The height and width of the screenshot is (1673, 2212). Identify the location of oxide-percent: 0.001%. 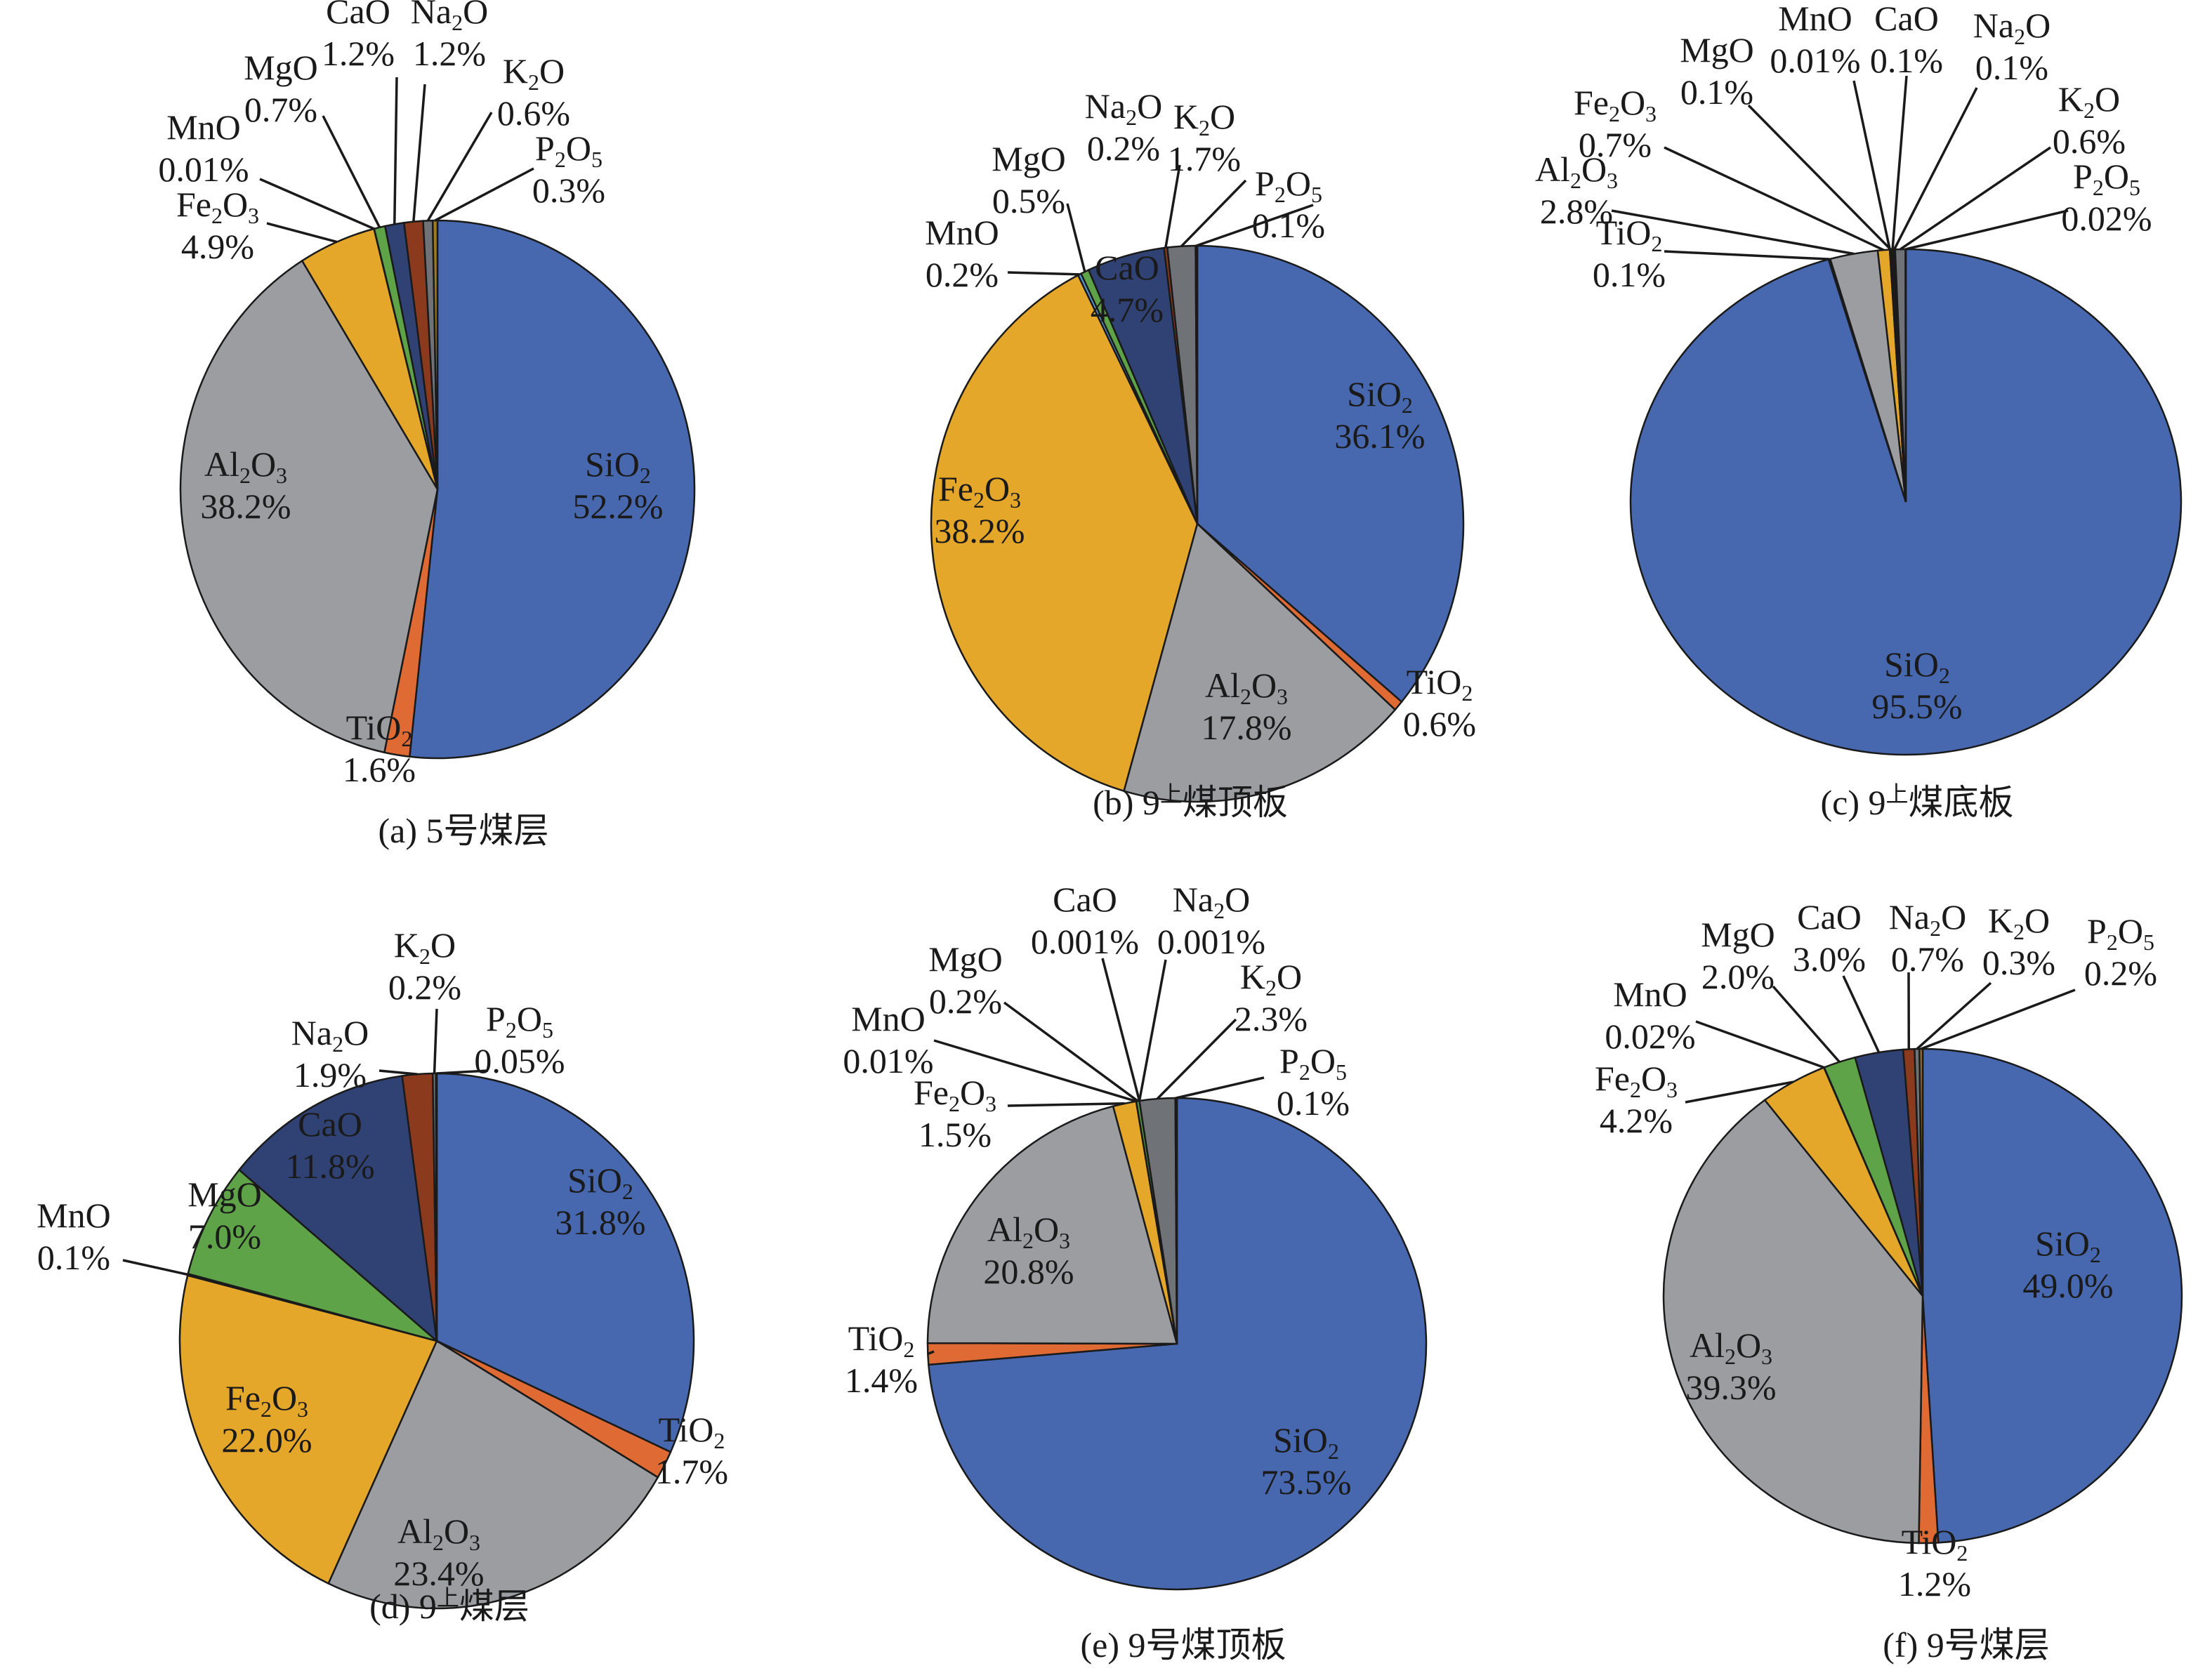
(1085, 941).